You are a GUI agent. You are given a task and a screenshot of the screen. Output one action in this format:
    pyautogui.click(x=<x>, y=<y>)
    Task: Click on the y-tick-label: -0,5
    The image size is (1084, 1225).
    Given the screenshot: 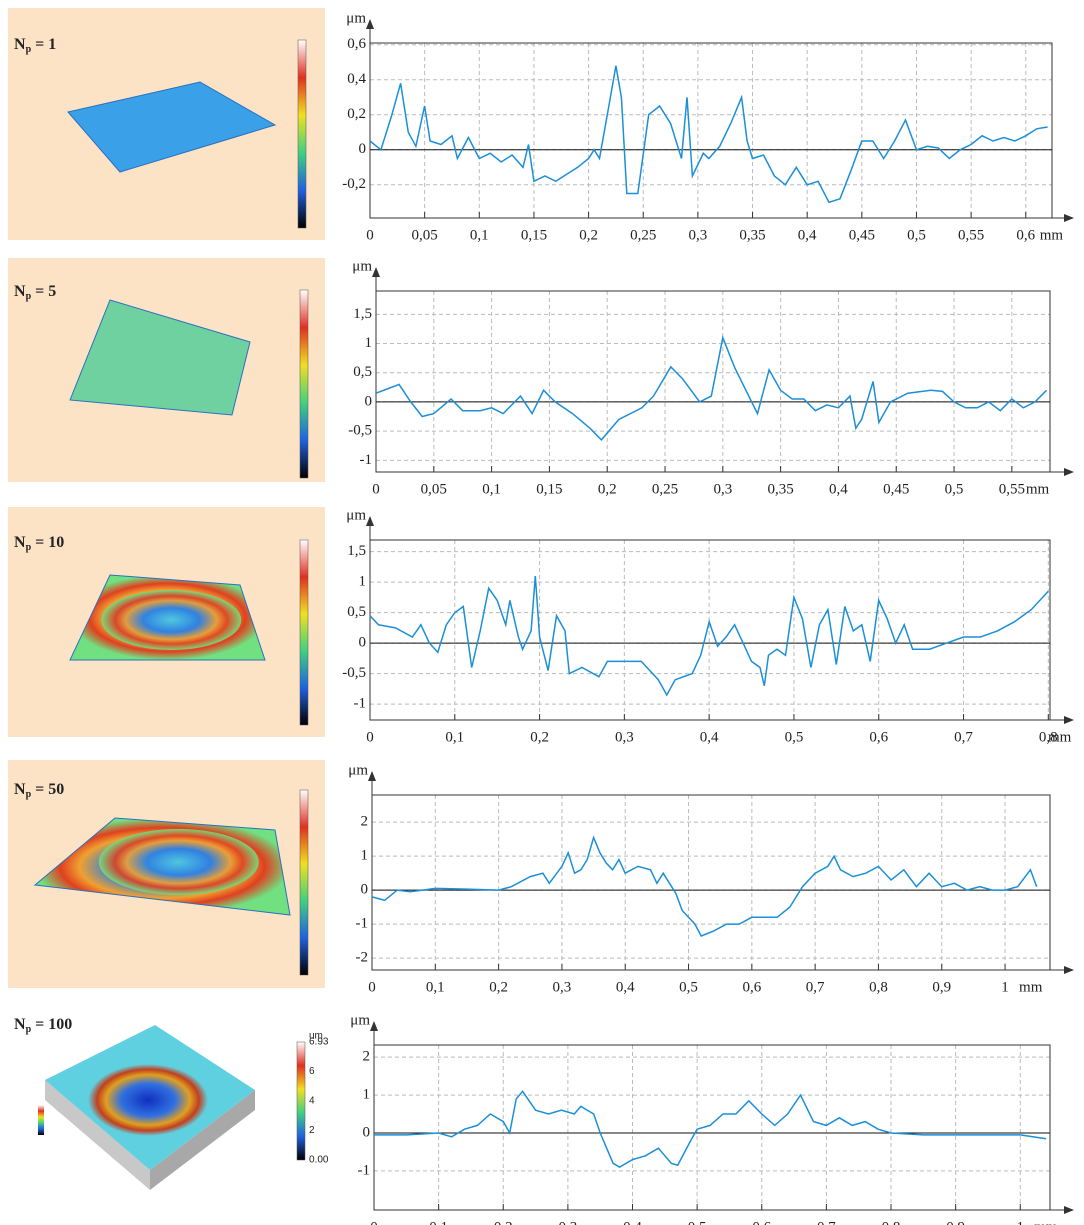 What is the action you would take?
    pyautogui.click(x=360, y=431)
    